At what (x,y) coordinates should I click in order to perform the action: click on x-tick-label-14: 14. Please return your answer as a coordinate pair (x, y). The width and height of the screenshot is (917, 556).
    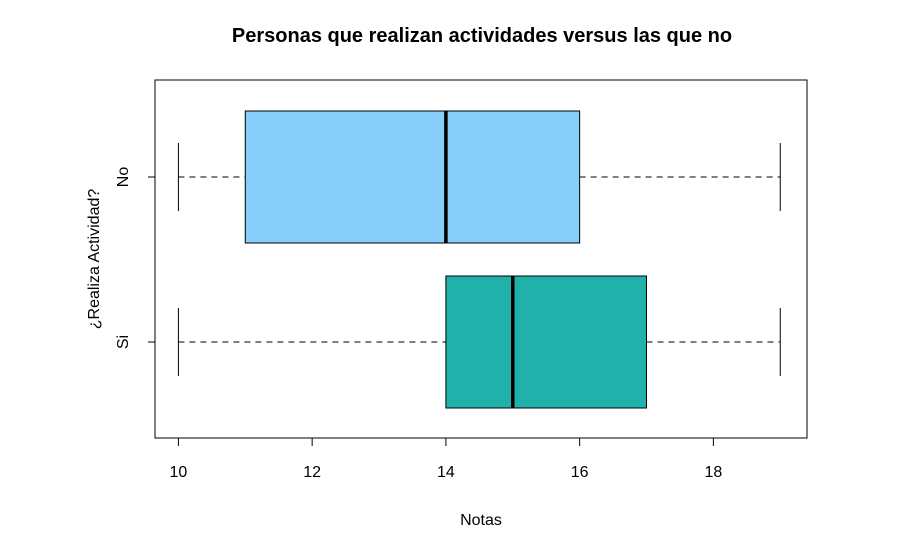
    Looking at the image, I should click on (446, 472).